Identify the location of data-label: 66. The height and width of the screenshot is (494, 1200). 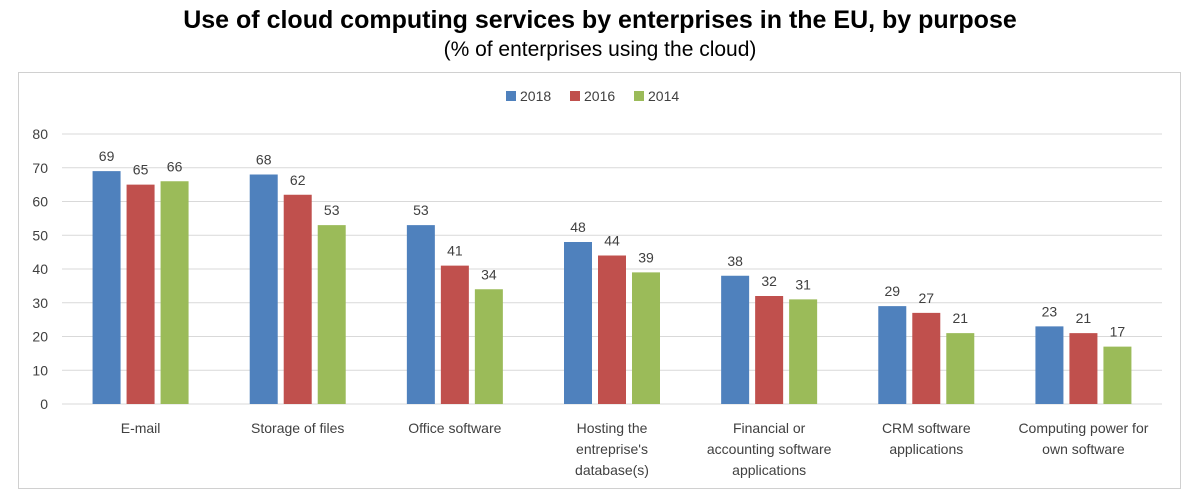
(175, 166).